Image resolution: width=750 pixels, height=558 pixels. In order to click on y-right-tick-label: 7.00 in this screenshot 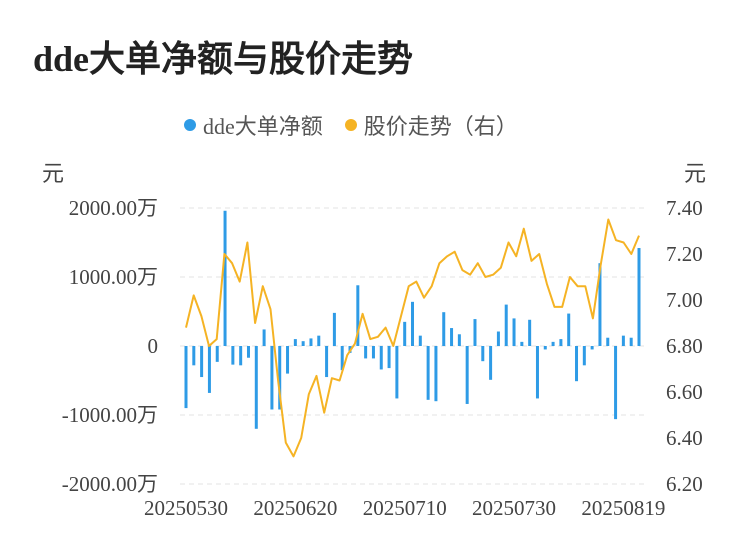, I will do `click(684, 300)`.